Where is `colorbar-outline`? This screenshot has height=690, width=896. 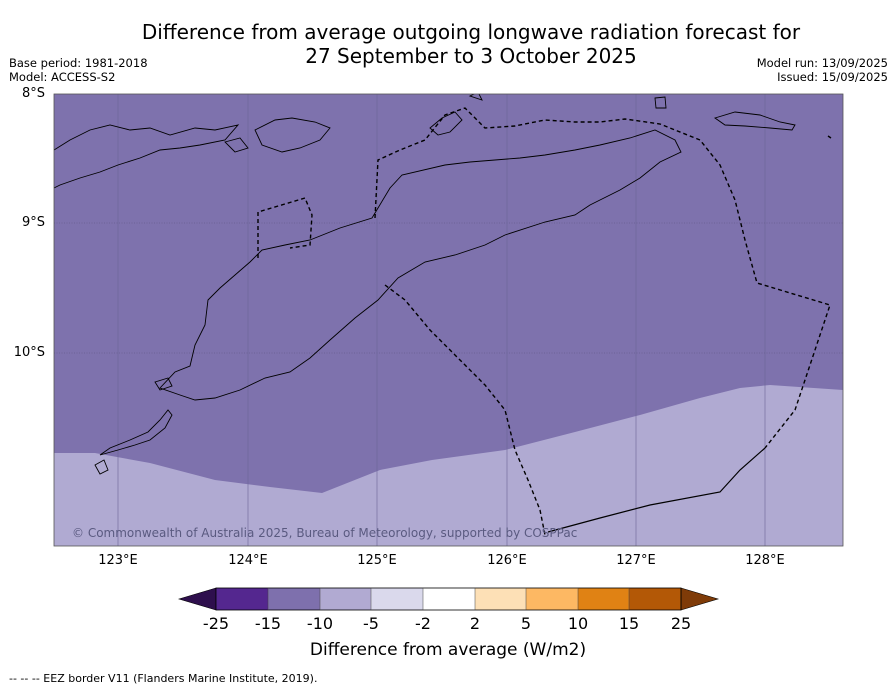 colorbar-outline is located at coordinates (448, 599).